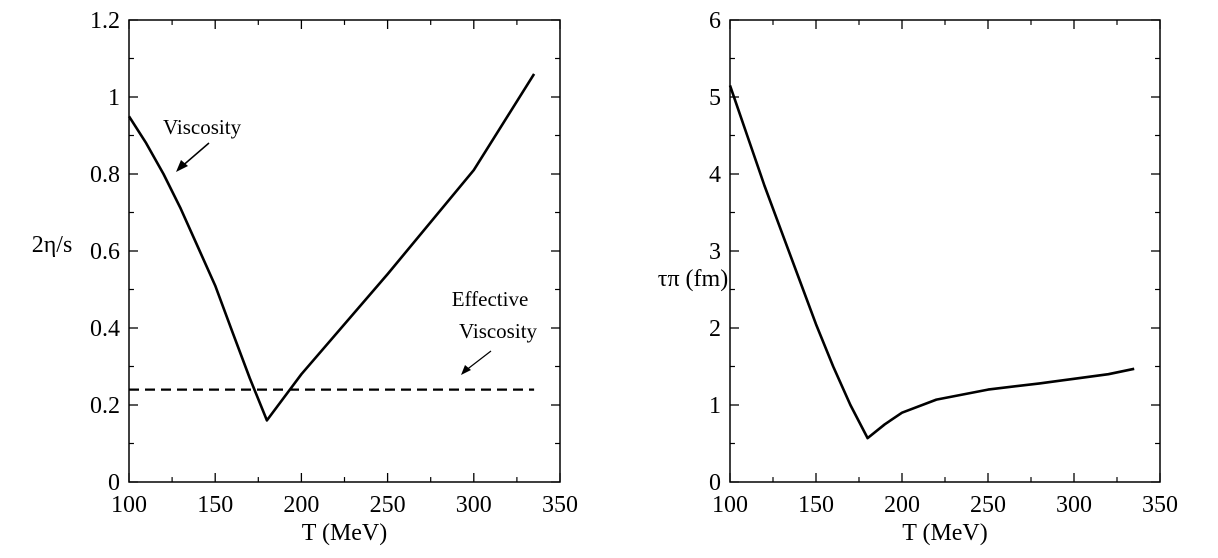  I want to click on y-tick-label: 6, so click(715, 21).